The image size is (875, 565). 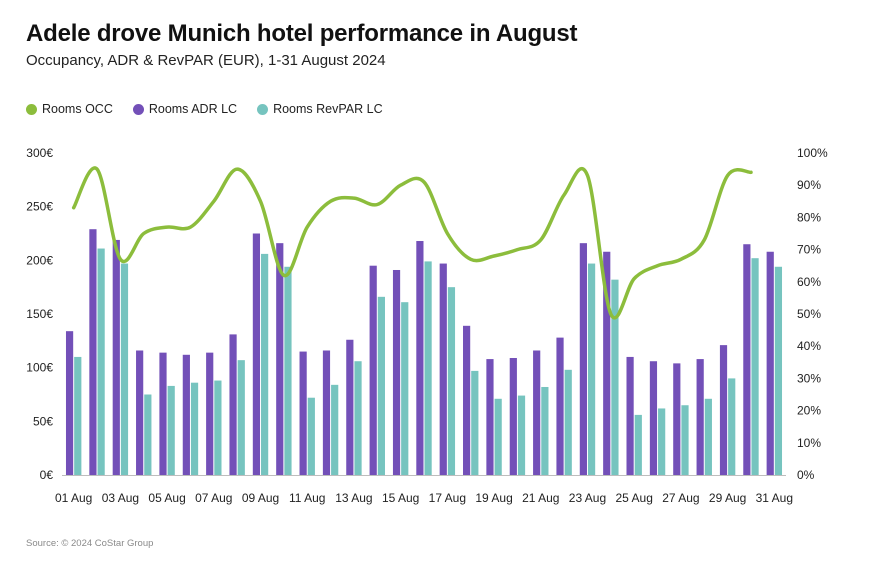 I want to click on x-tick-label: 29 Aug, so click(x=727, y=498).